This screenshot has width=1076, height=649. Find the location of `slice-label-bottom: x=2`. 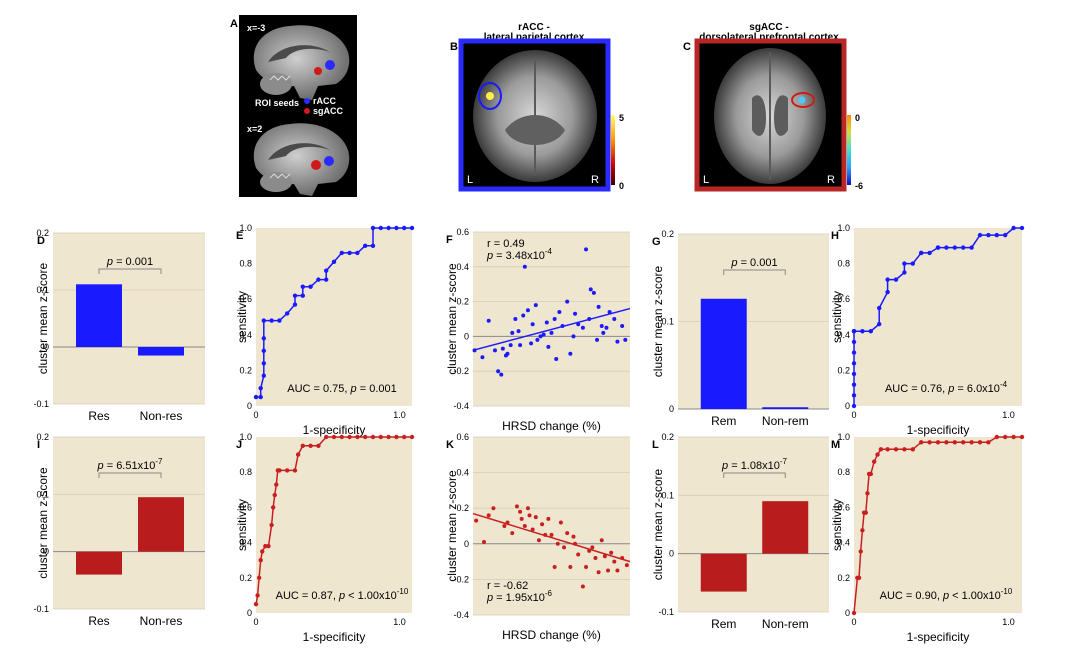

slice-label-bottom: x=2 is located at coordinates (254, 129).